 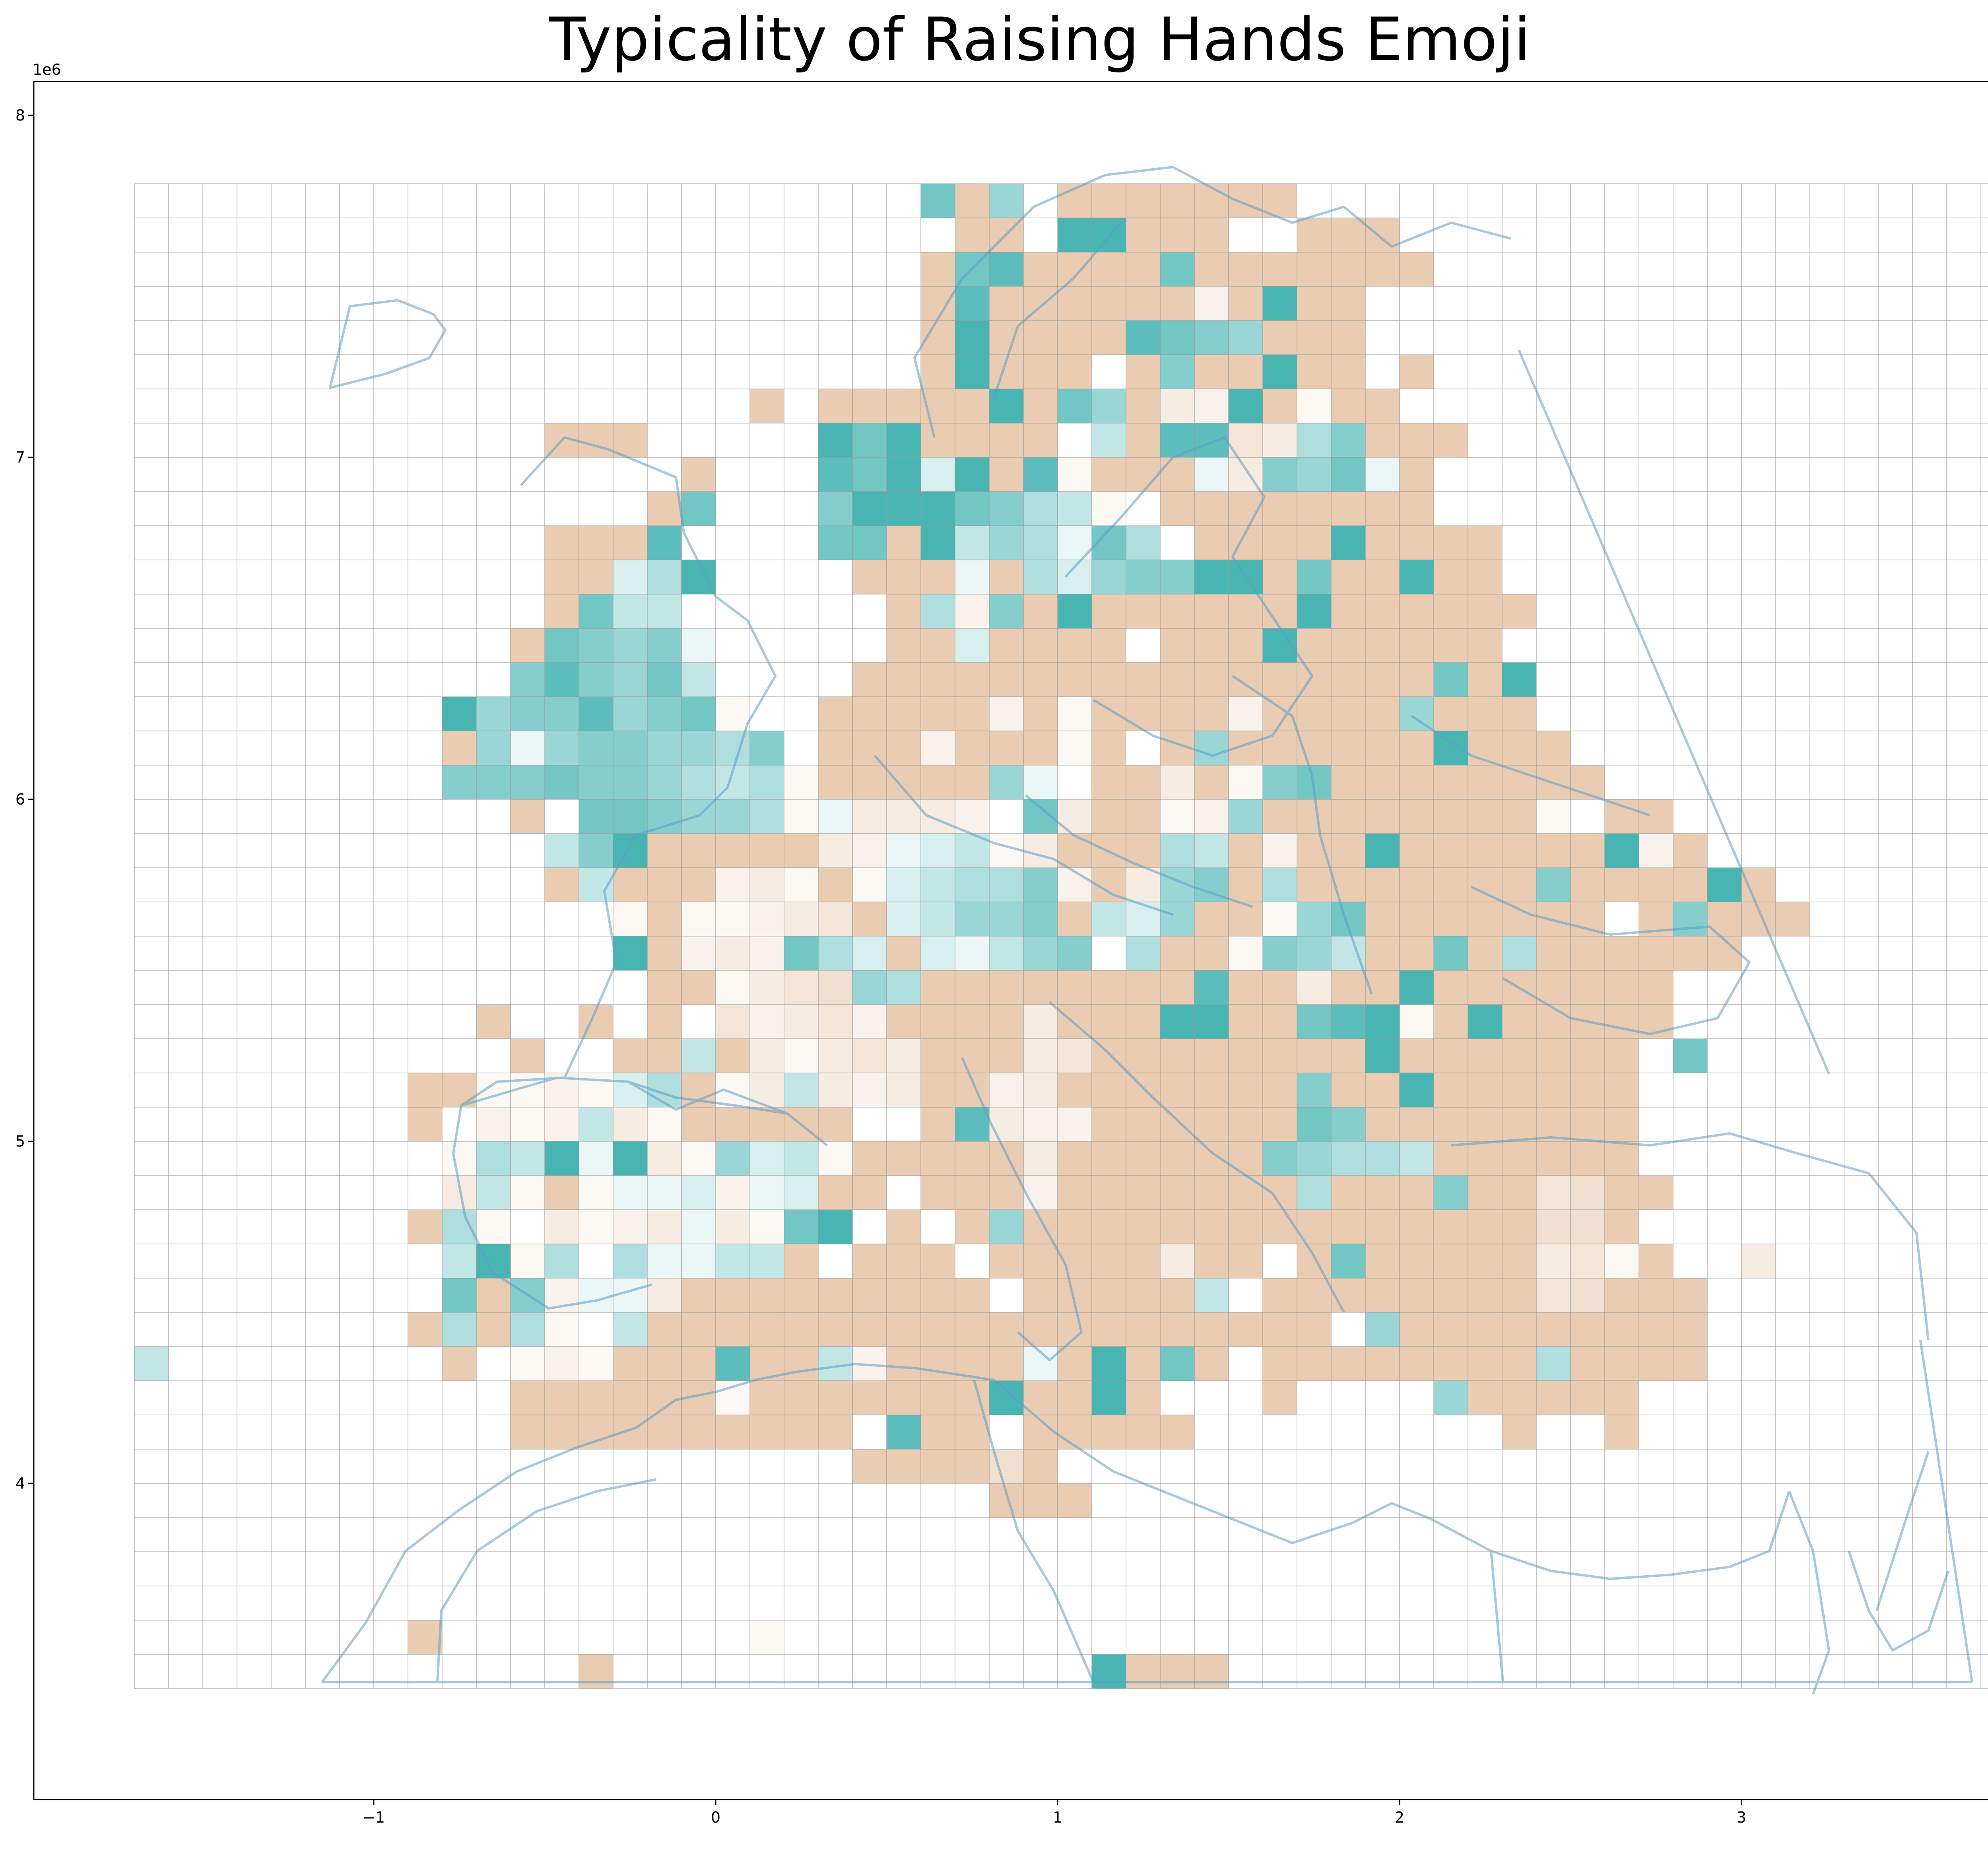 I want to click on coastline-north-africa, so click(x=1055, y=1523).